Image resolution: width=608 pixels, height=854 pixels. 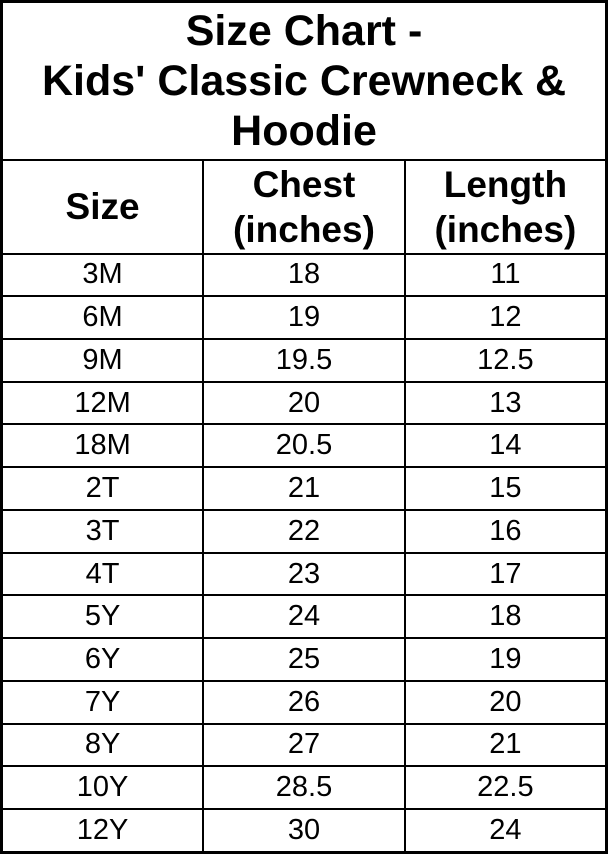 I want to click on header-row: Size Chest (inches) Length (inches), so click(x=304, y=206).